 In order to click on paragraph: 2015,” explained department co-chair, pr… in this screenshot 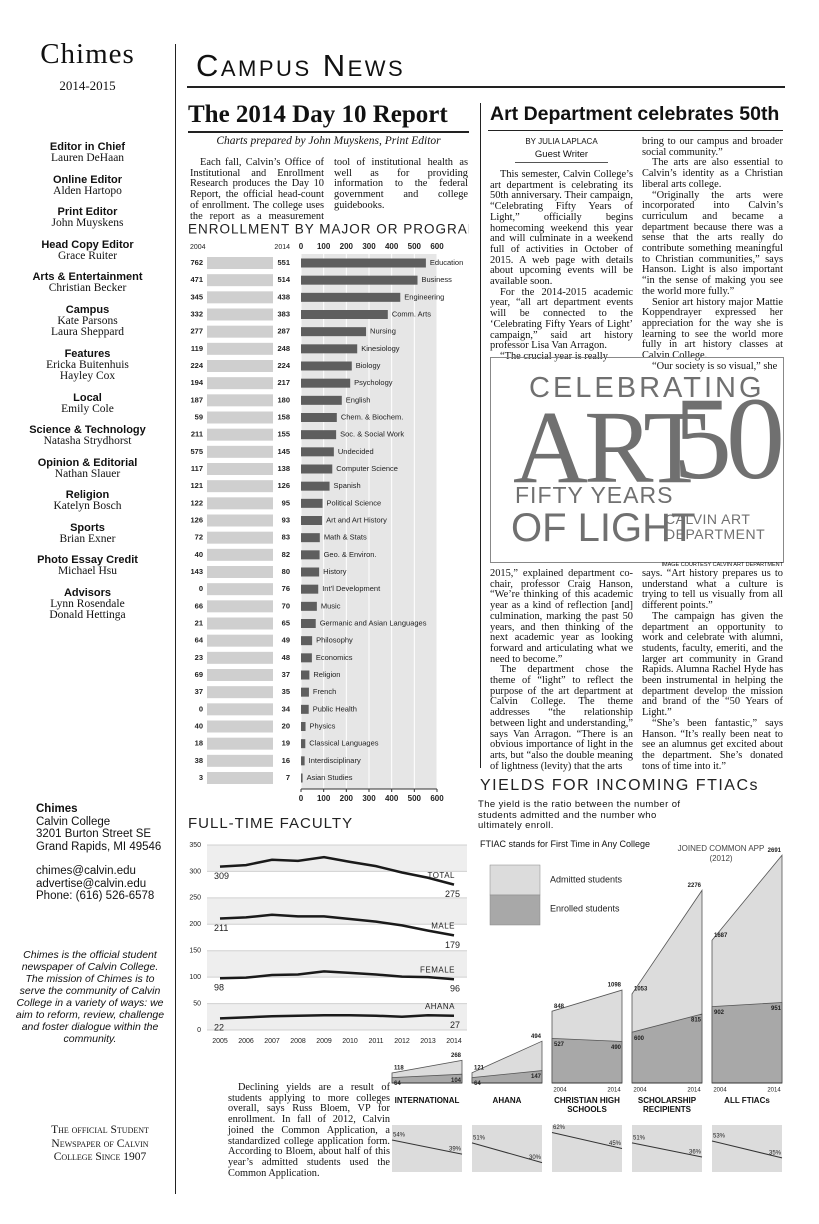, I will do `click(561, 616)`.